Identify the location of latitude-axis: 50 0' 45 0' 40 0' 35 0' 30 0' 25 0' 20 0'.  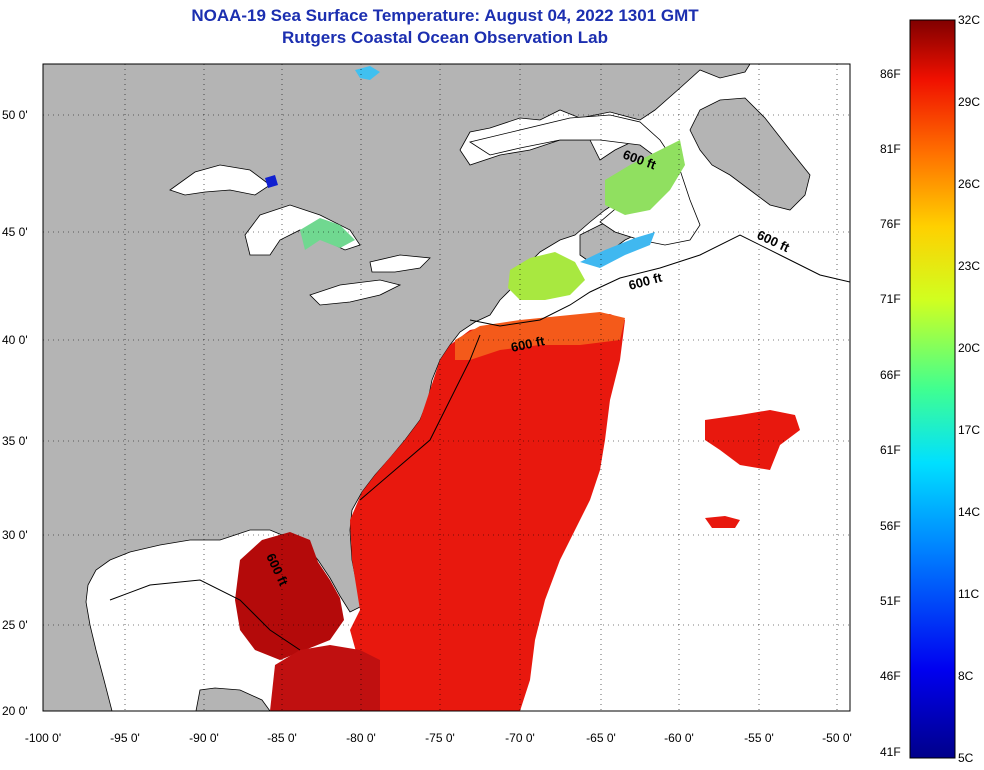
(15, 413).